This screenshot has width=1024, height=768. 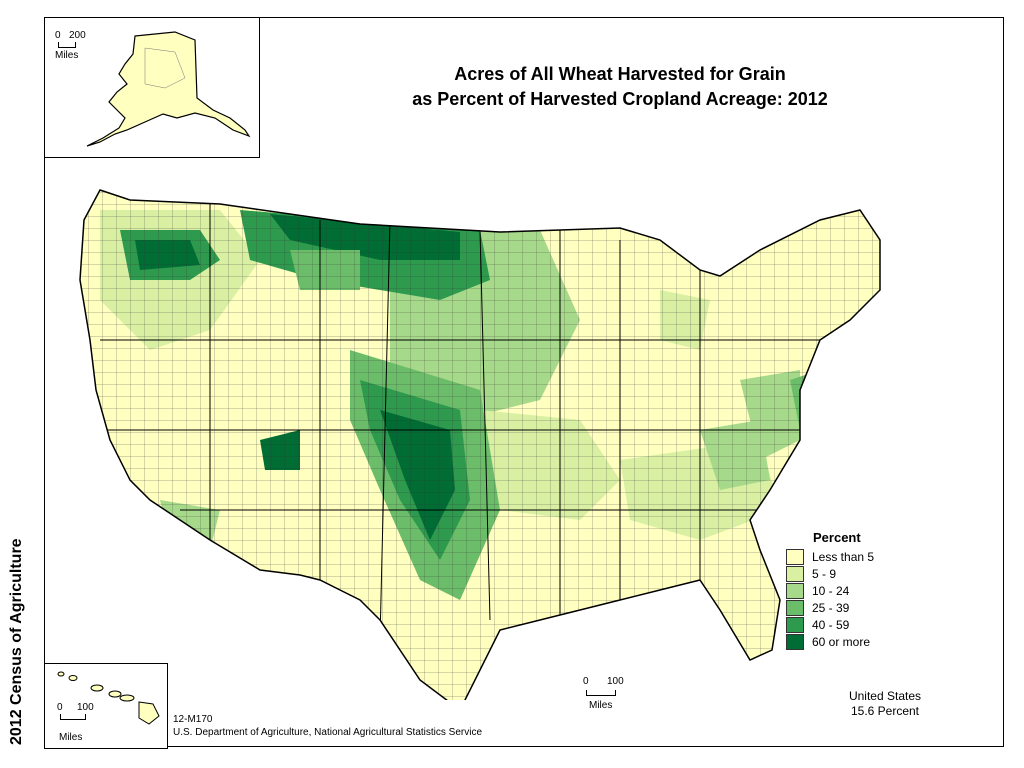 What do you see at coordinates (885, 696) in the screenshot?
I see `us-summary-label: United States` at bounding box center [885, 696].